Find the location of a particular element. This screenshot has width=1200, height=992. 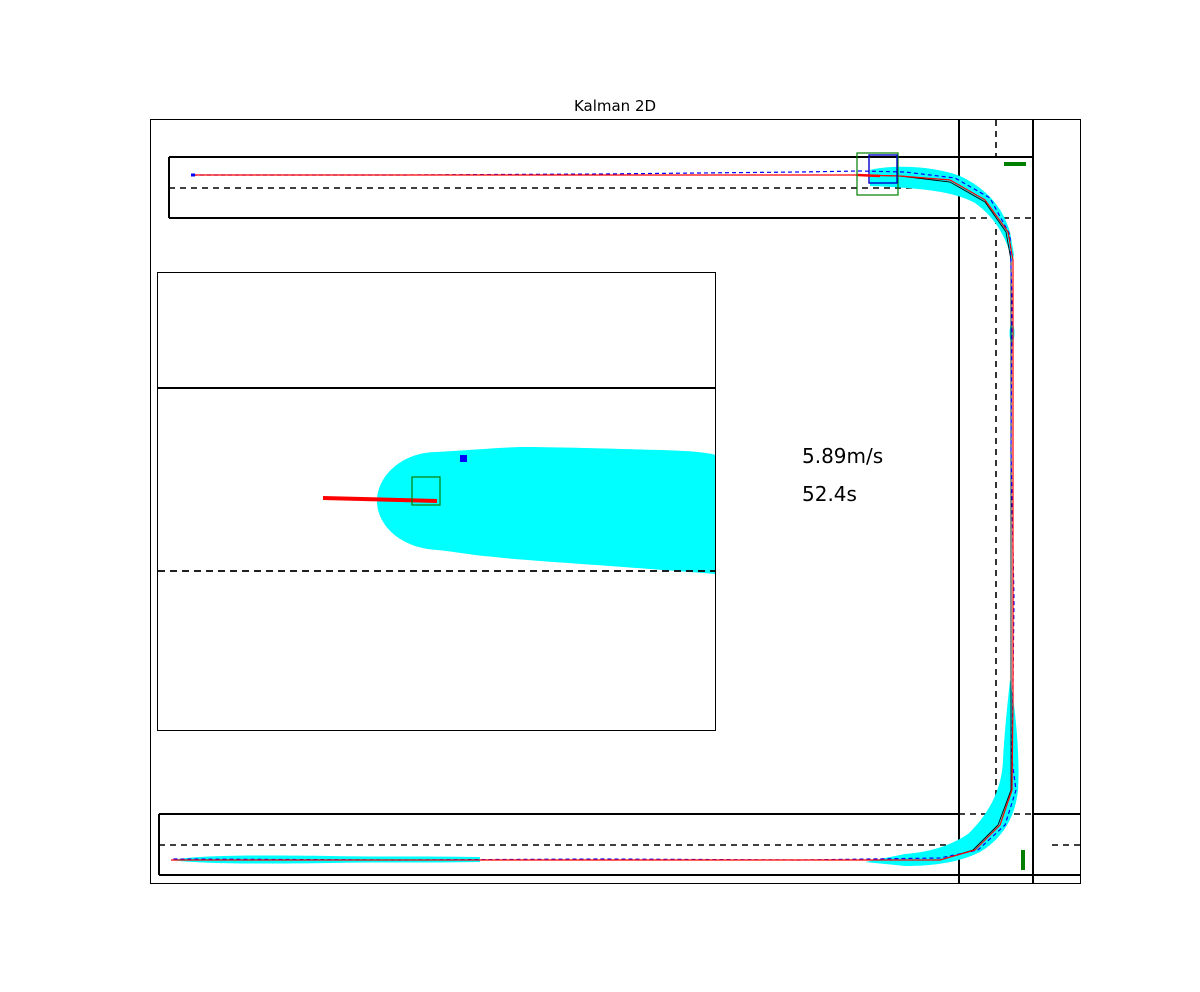

vehicle-box-green is located at coordinates (877, 174).